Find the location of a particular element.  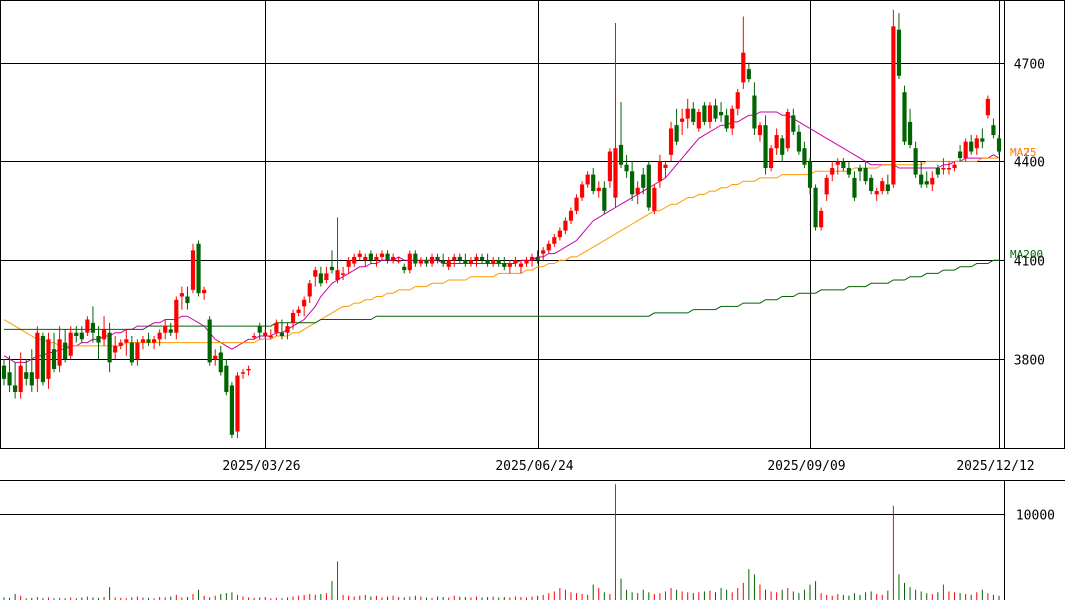

date-axis: 2025/03/26 2025/06/24 2025/09/09 2025/12/12 is located at coordinates (532, 470).